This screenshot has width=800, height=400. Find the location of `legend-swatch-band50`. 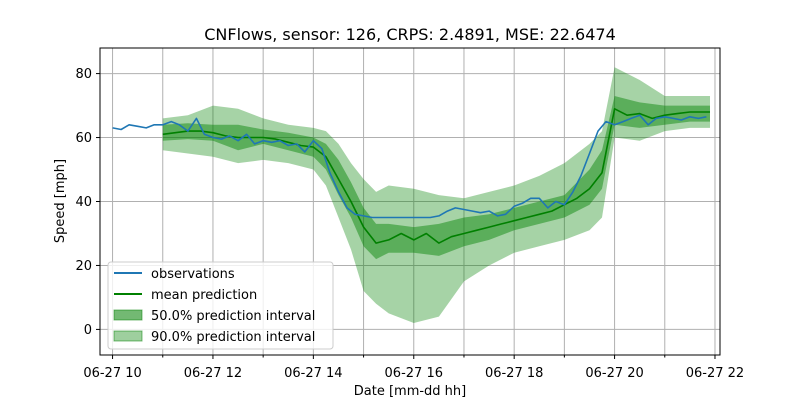

legend-swatch-band50 is located at coordinates (128, 315).